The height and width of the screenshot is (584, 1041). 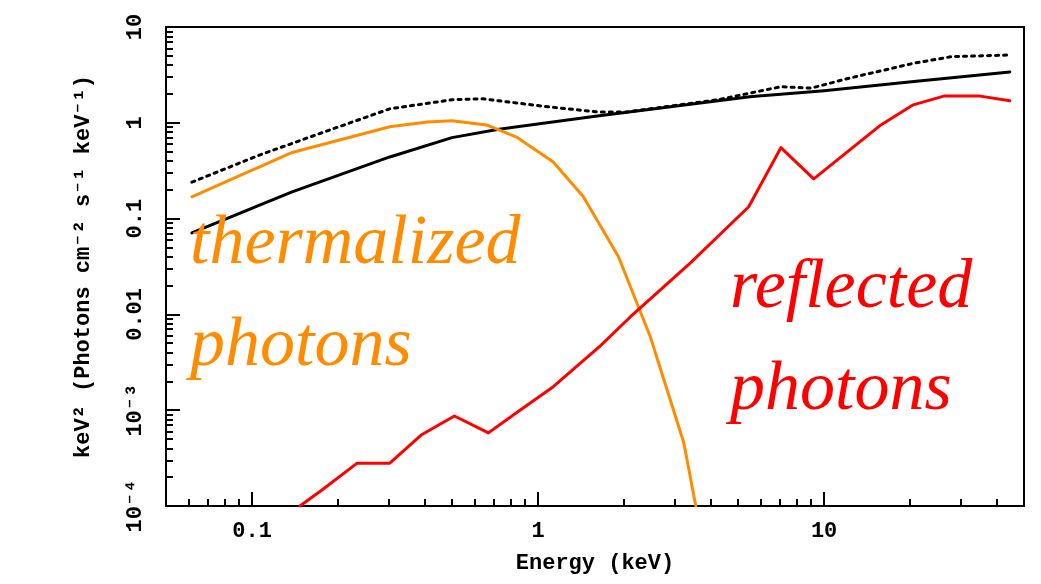 What do you see at coordinates (135, 123) in the screenshot?
I see `y-tick-label: 1` at bounding box center [135, 123].